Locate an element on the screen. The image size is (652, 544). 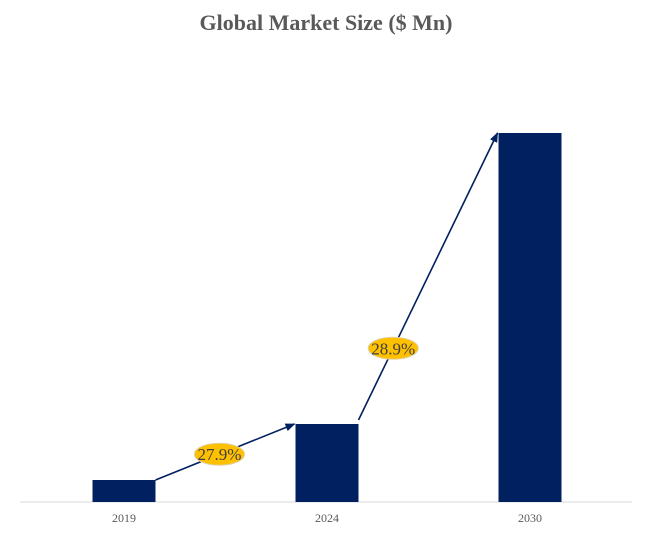
x-tick-label: 2024 is located at coordinates (327, 518).